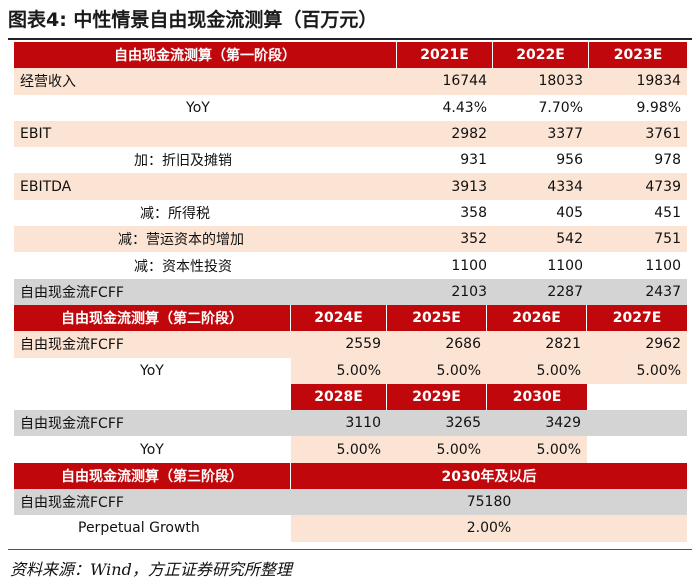 The width and height of the screenshot is (700, 587). What do you see at coordinates (445, 213) in the screenshot?
I see `row-value: 358` at bounding box center [445, 213].